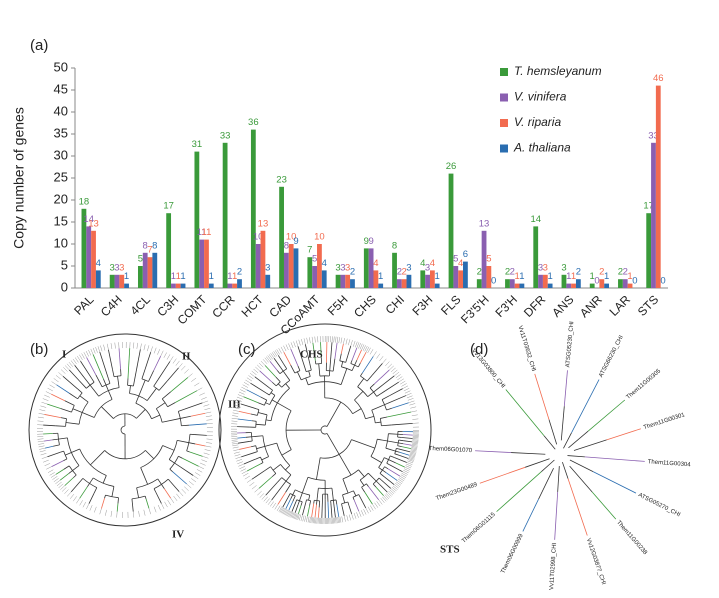 This screenshot has width=719, height=598. What do you see at coordinates (168, 206) in the screenshot?
I see `value-label: 17` at bounding box center [168, 206].